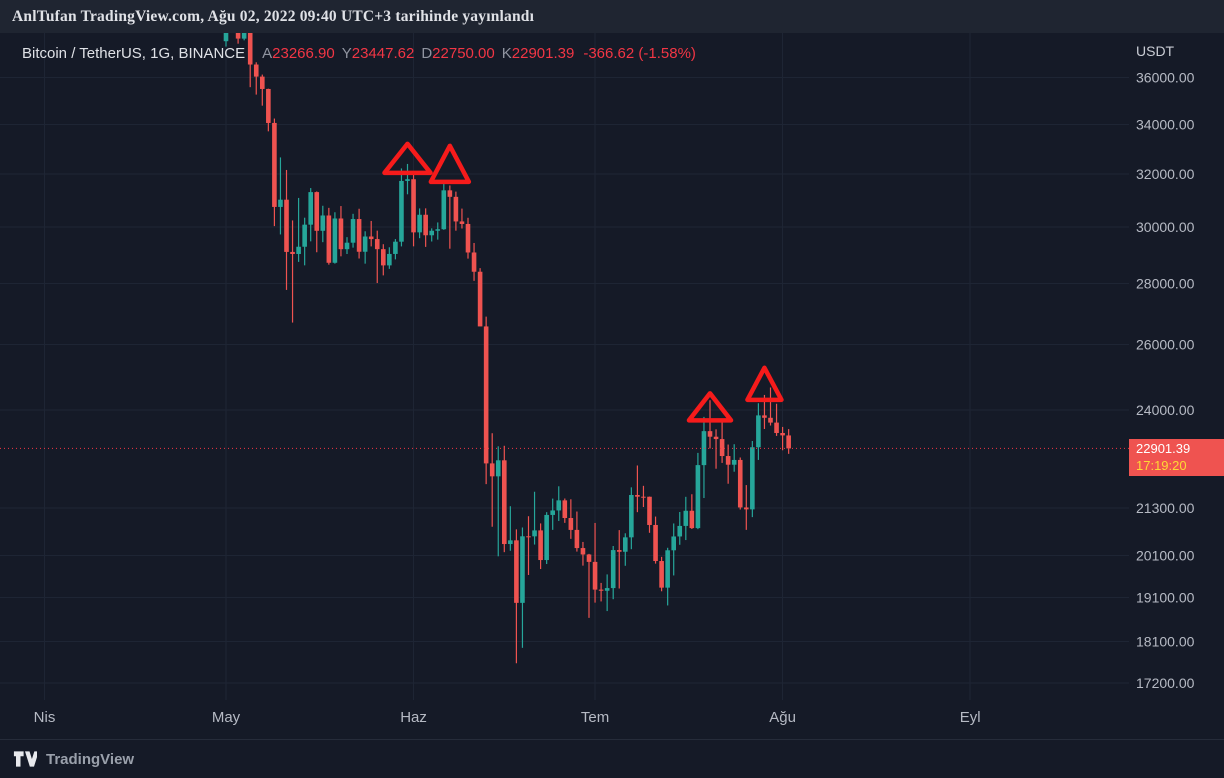  What do you see at coordinates (1165, 555) in the screenshot?
I see `price-scale-label: 20100.00` at bounding box center [1165, 555].